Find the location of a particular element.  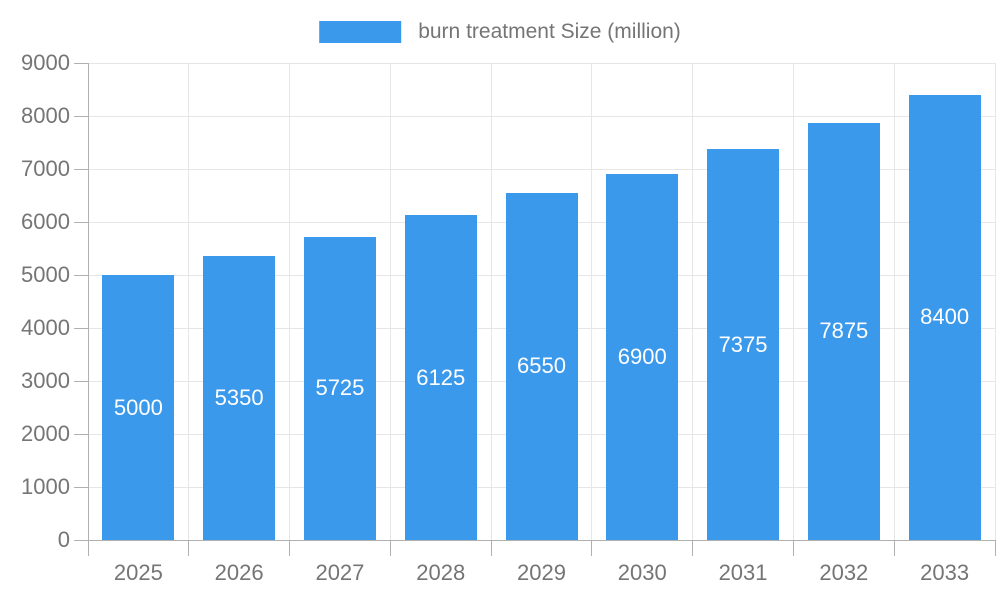

bar-value-label: 8400 is located at coordinates (945, 317).